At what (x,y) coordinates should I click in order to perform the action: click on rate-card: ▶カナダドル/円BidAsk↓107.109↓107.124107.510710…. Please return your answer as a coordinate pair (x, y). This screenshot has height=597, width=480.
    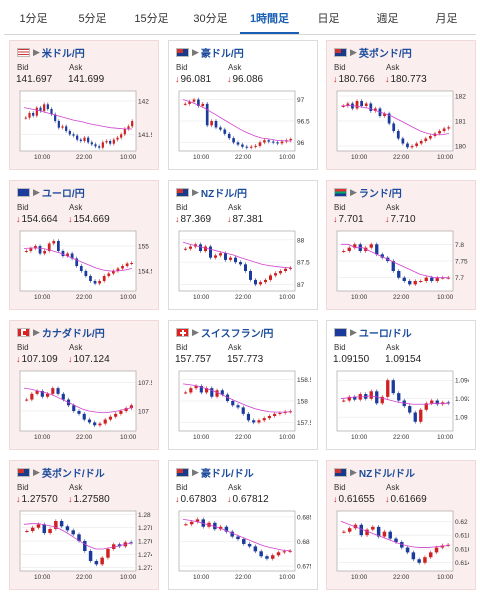
    Looking at the image, I should click on (84, 385).